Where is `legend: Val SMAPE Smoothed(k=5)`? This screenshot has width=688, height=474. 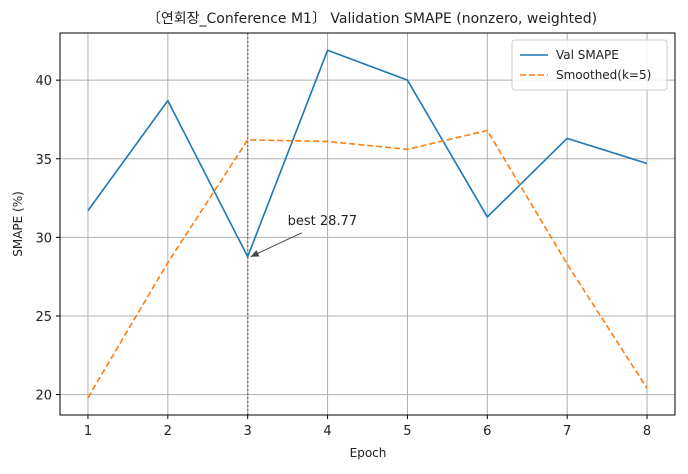
legend: Val SMAPE Smoothed(k=5) is located at coordinates (589, 65).